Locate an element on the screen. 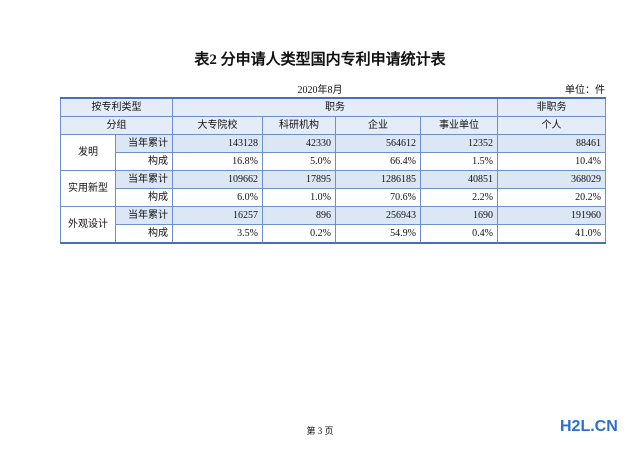  cell-value: 16257 is located at coordinates (217, 215).